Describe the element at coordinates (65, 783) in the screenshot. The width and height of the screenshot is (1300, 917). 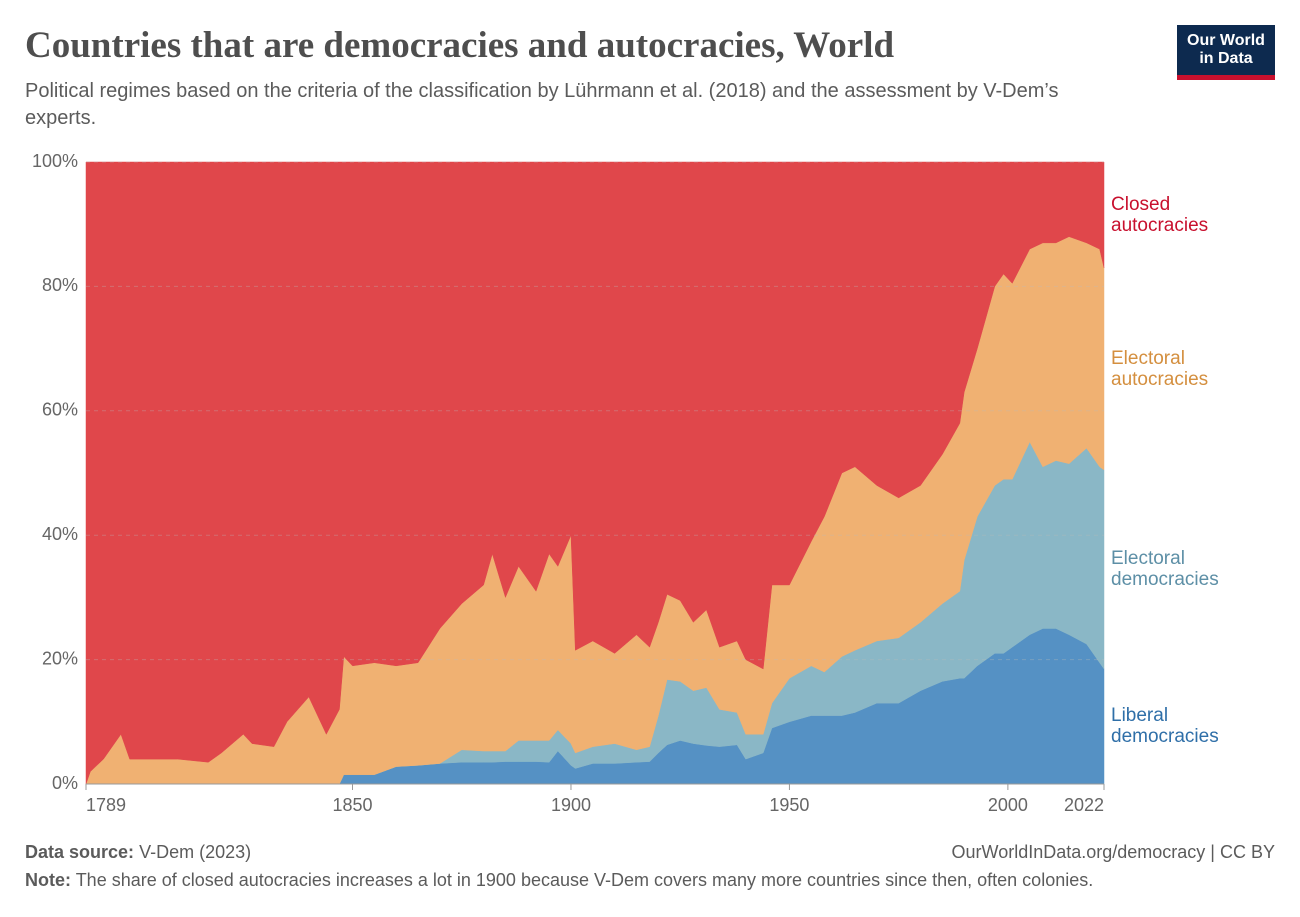
I see `y-tick-label: 0%` at that location.